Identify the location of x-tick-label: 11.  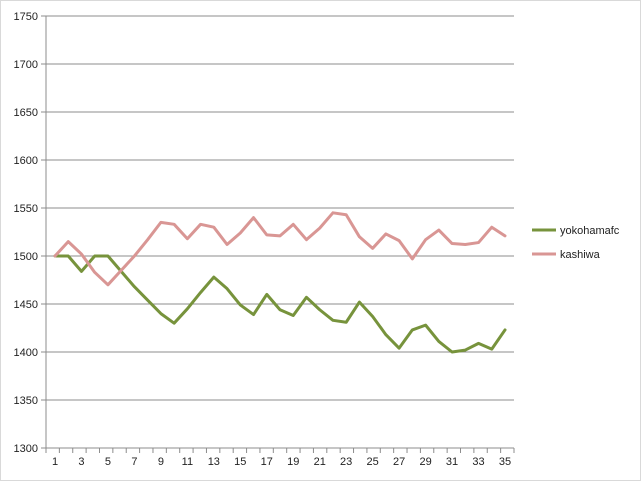
(187, 462).